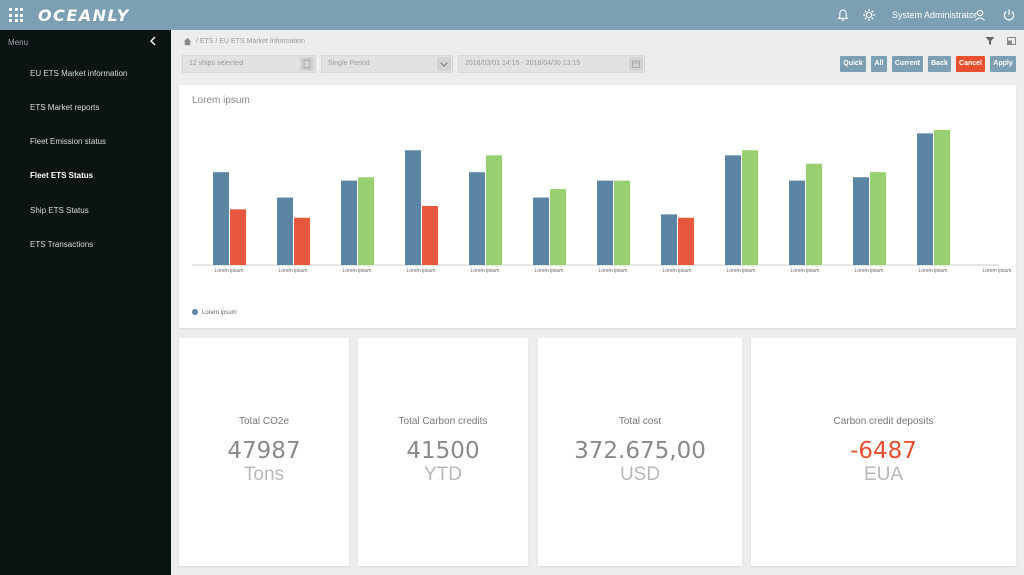 The width and height of the screenshot is (1024, 575). I want to click on kpi-label: Carbon credit deposits, so click(883, 421).